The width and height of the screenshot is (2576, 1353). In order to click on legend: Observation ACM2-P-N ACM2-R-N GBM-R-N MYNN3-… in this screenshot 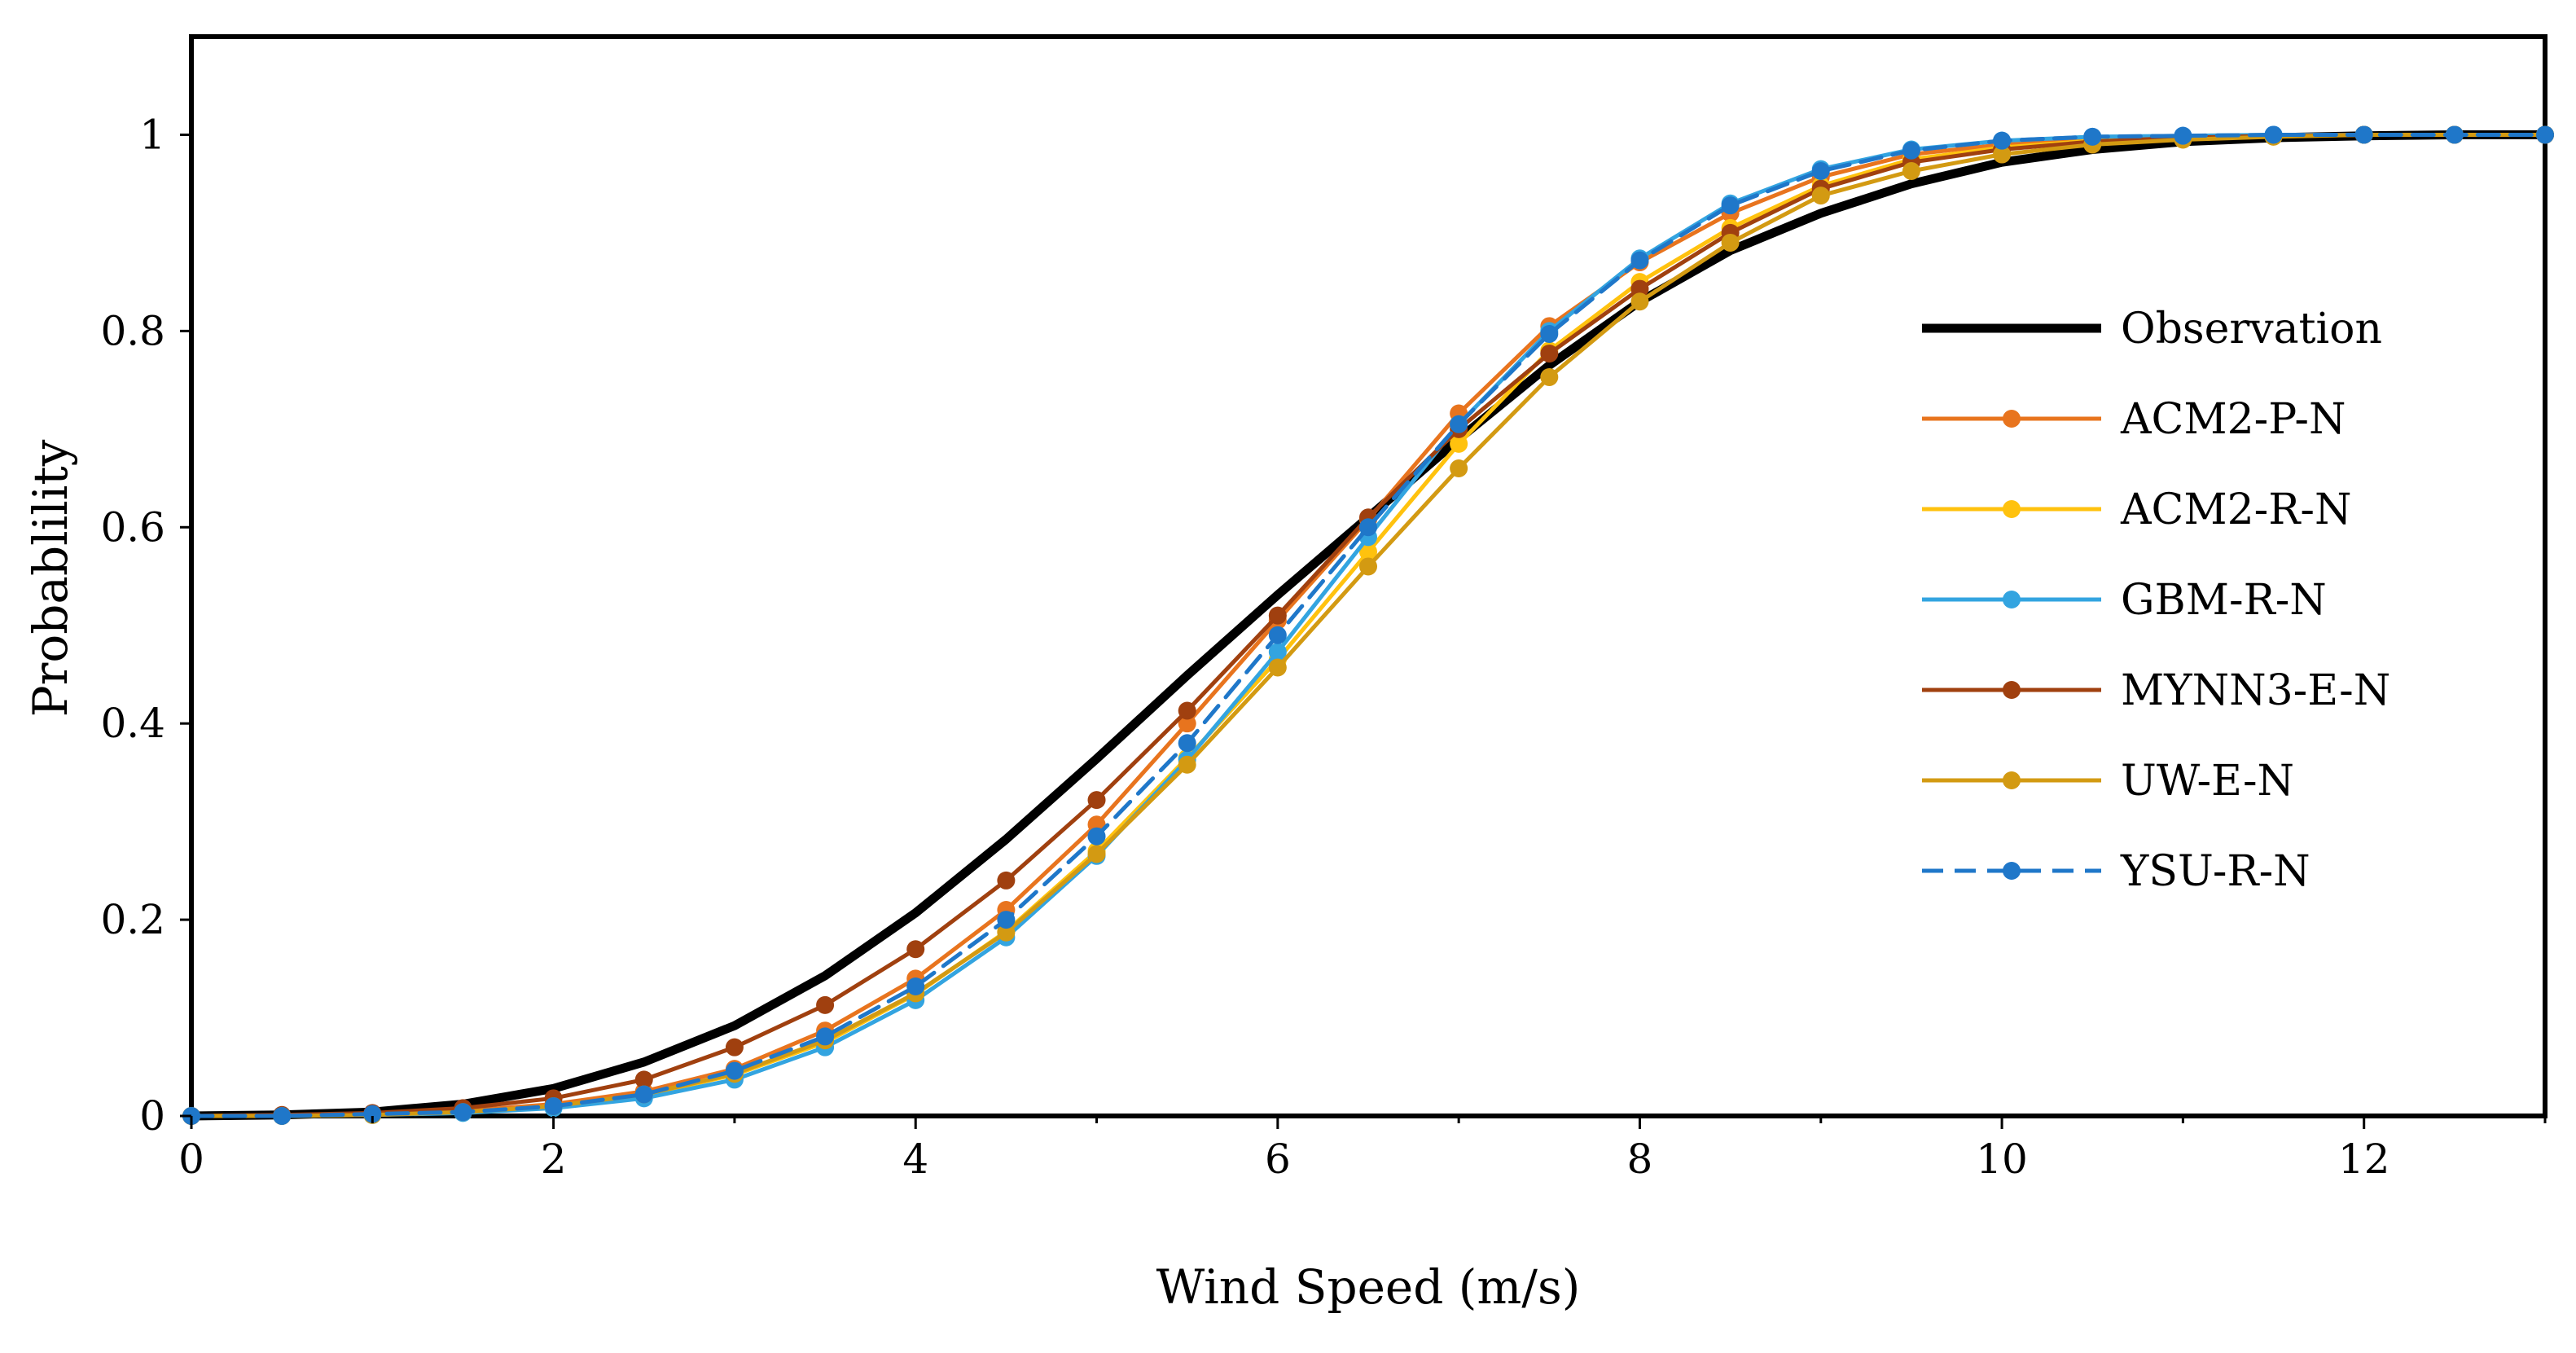, I will do `click(2156, 600)`.